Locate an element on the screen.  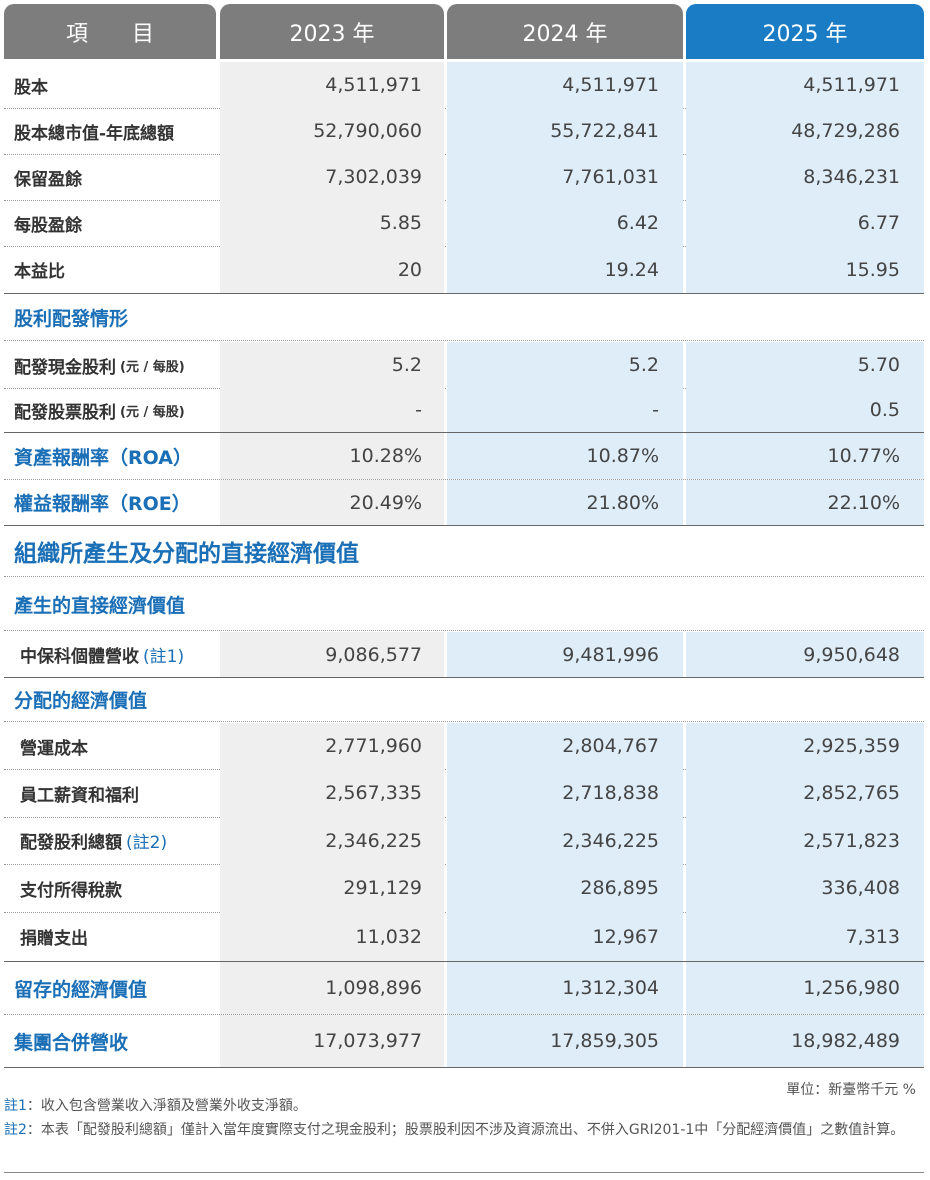
value-2024: 286,895 is located at coordinates (565, 888).